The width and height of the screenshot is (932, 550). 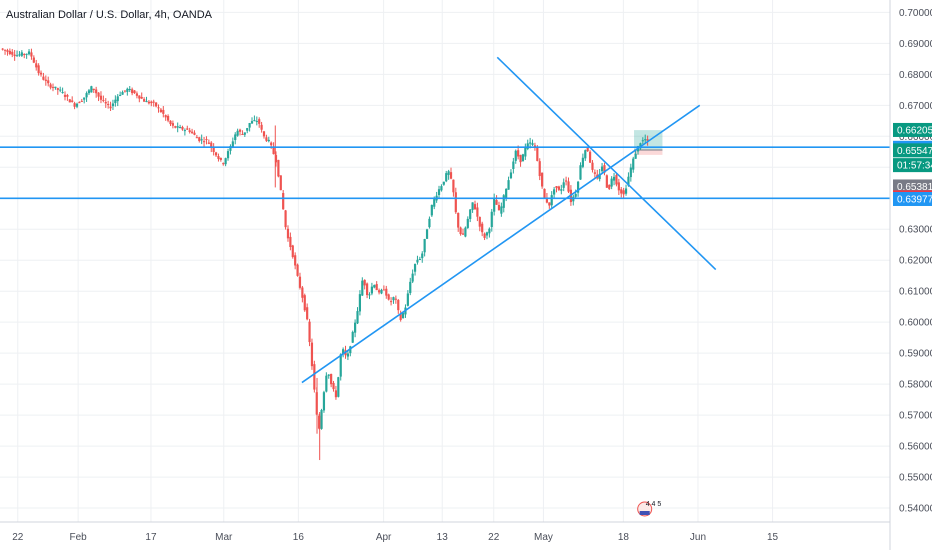 I want to click on time-tick-label: May, so click(x=543, y=537).